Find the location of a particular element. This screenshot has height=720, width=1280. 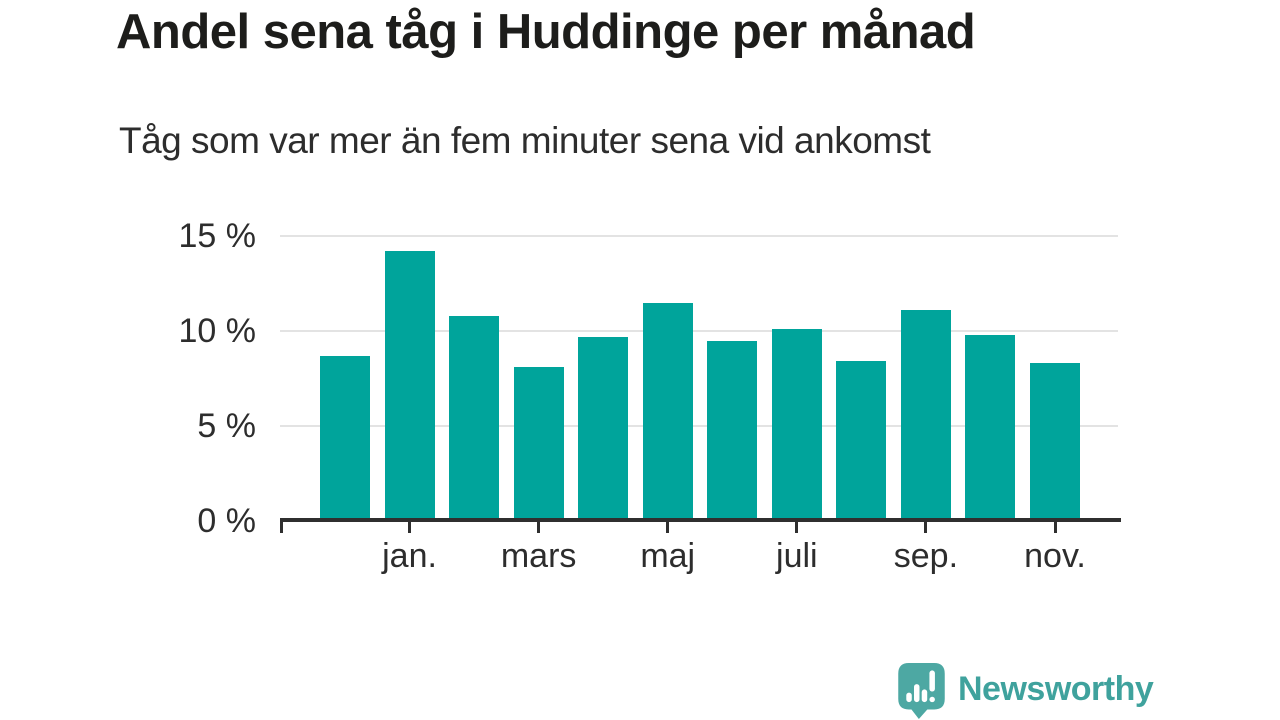

bar-jan is located at coordinates (409, 386).